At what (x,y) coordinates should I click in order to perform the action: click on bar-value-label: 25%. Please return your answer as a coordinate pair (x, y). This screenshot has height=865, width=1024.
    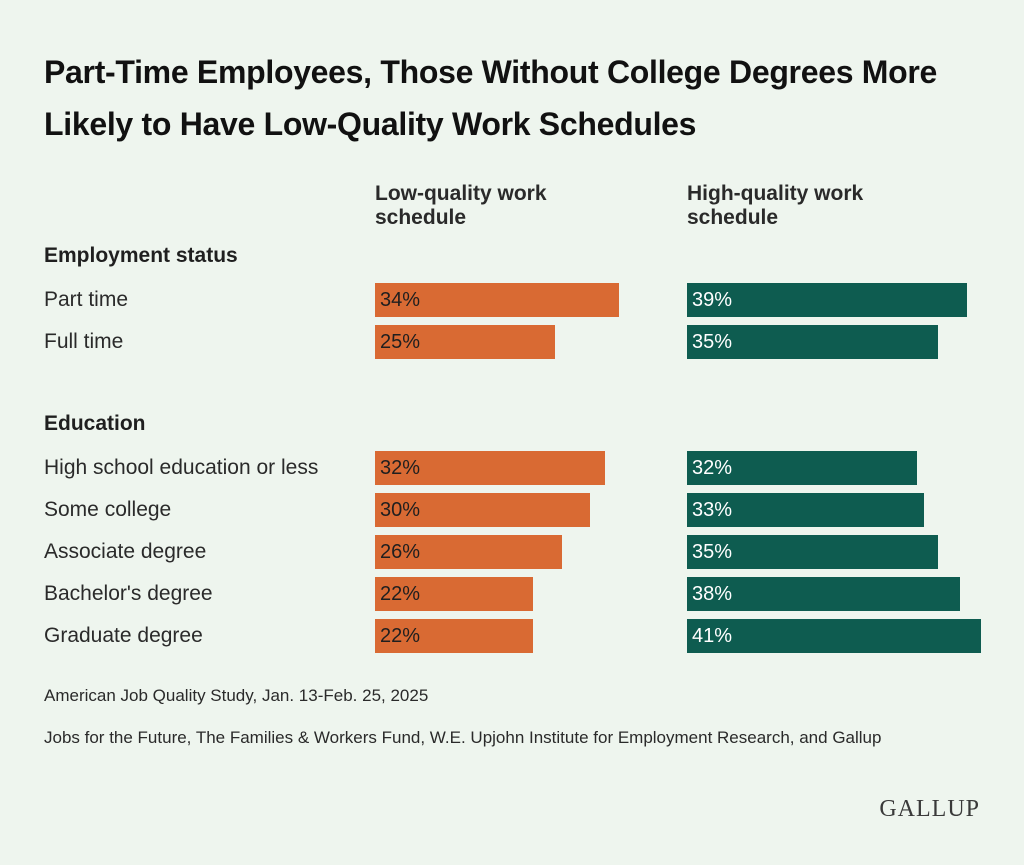
    Looking at the image, I should click on (400, 342).